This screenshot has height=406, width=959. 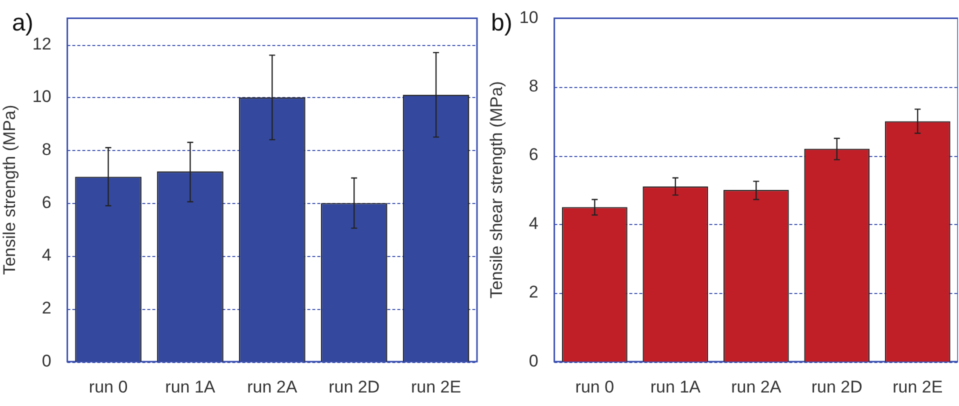 What do you see at coordinates (9, 189) in the screenshot?
I see `y-axis-title: Tensile strength (MPa)` at bounding box center [9, 189].